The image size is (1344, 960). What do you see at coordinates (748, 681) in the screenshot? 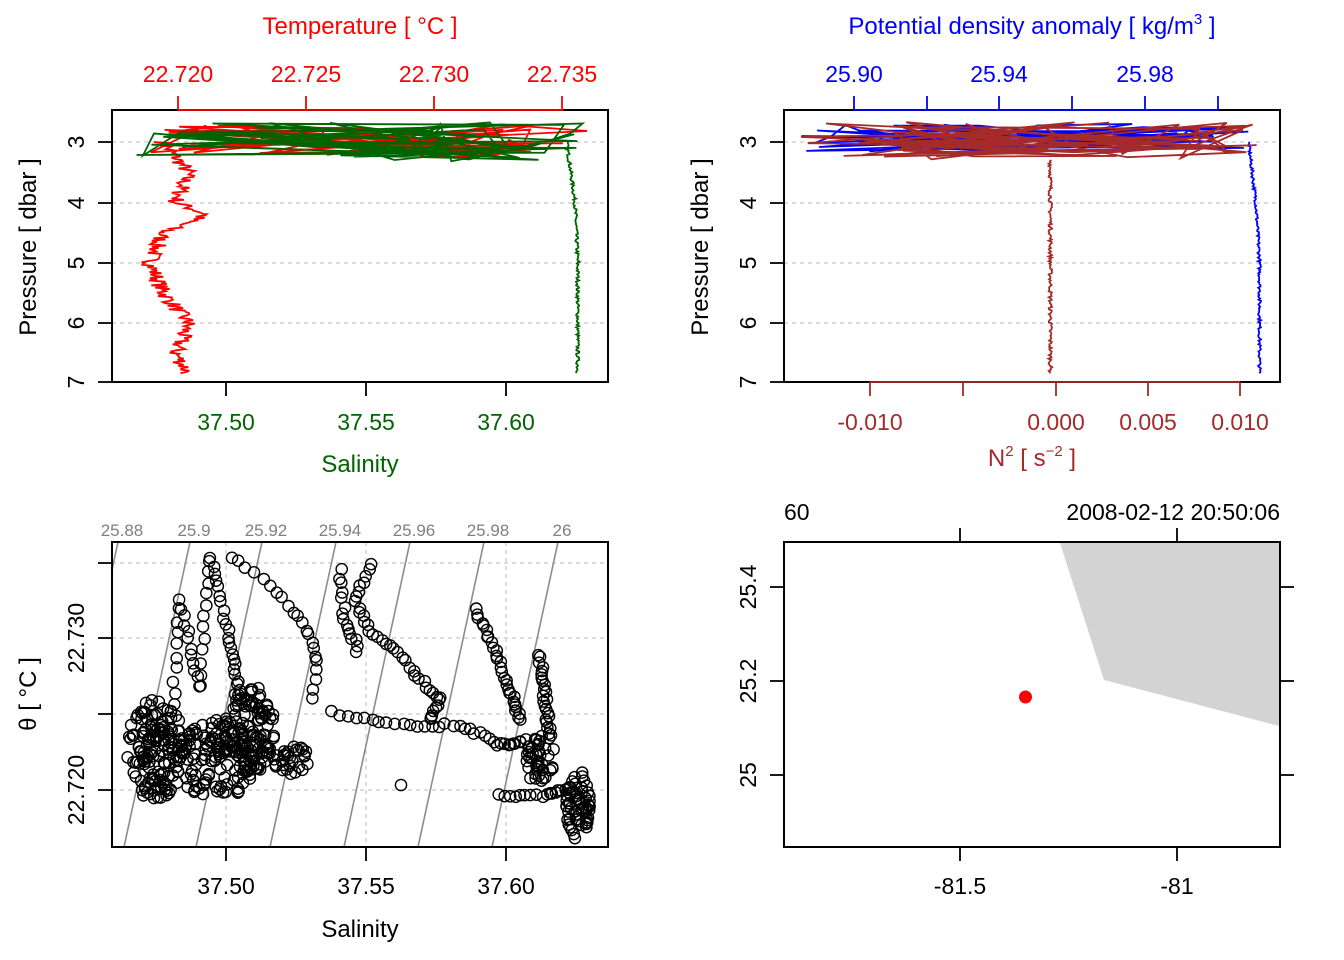
I see `map-lat-tick-label: 25.2` at bounding box center [748, 681].